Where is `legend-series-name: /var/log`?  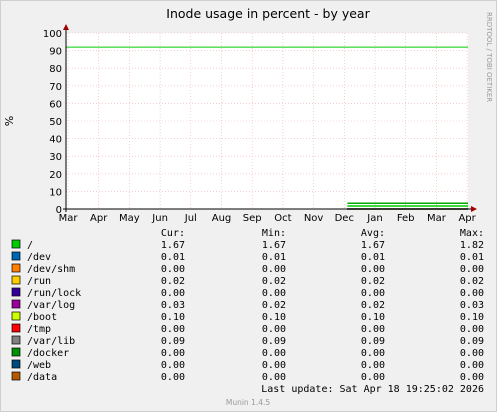
legend-series-name: /var/log is located at coordinates (51, 305).